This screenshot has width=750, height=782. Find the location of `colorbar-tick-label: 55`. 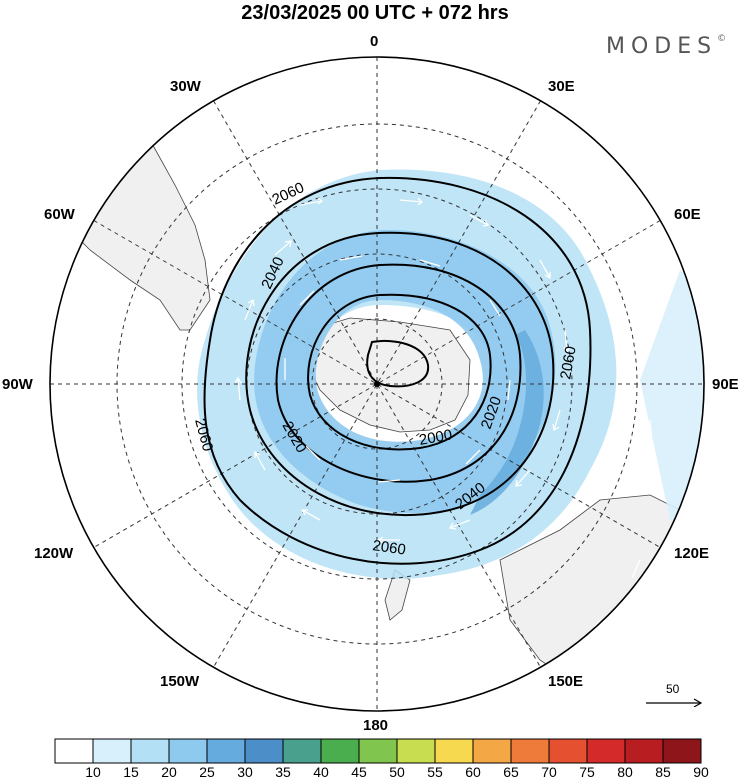

colorbar-tick-label: 55 is located at coordinates (435, 772).